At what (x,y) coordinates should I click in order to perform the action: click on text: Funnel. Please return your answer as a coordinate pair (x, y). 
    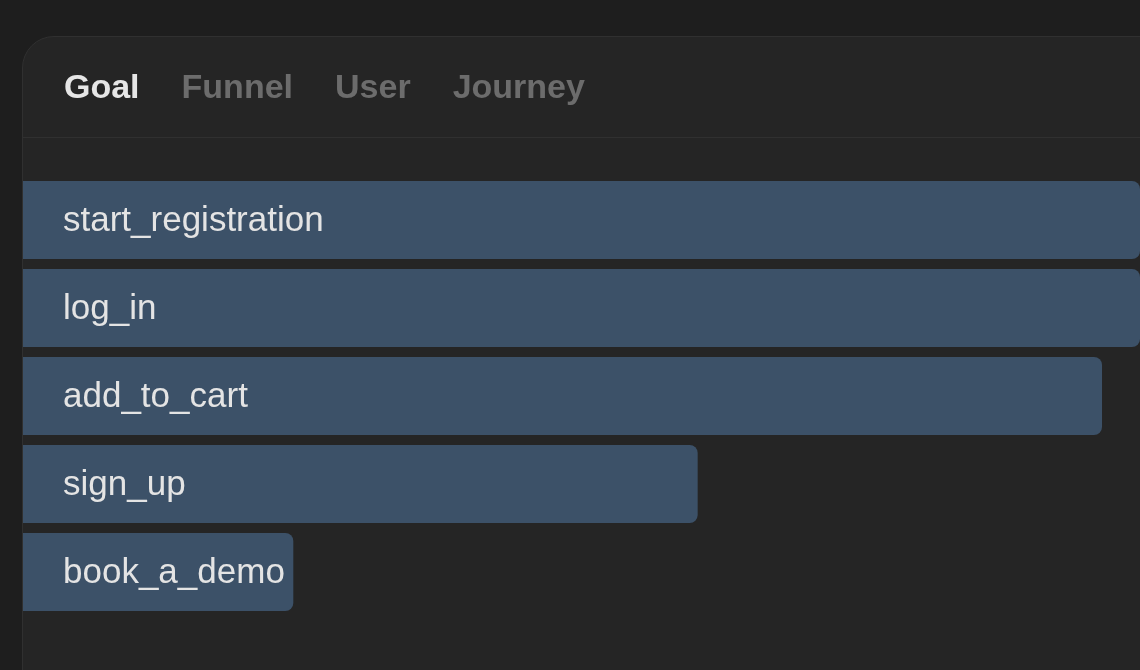
    Looking at the image, I should click on (237, 86).